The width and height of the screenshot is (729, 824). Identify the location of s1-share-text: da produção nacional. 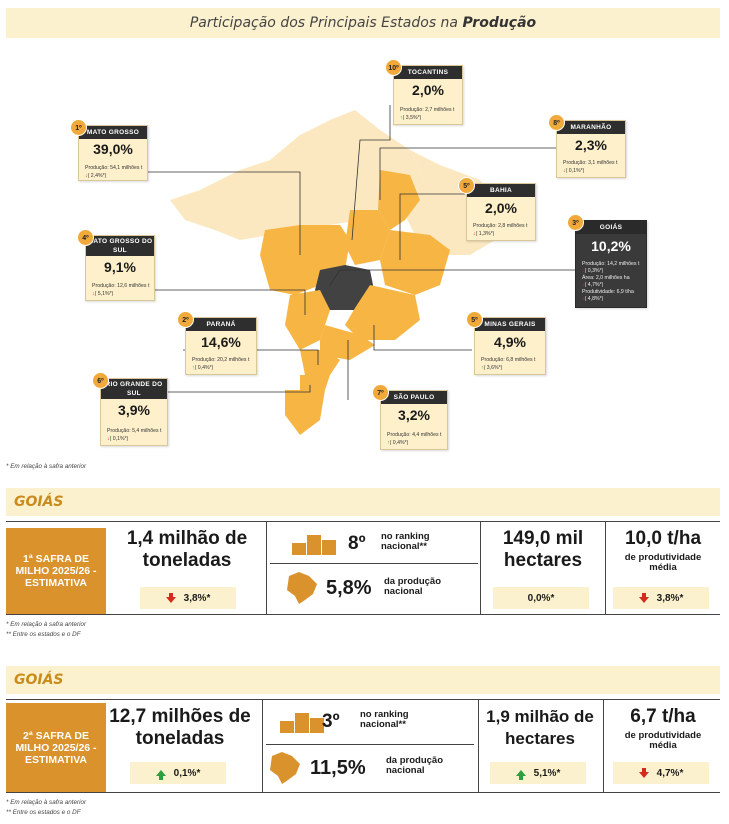
(413, 586).